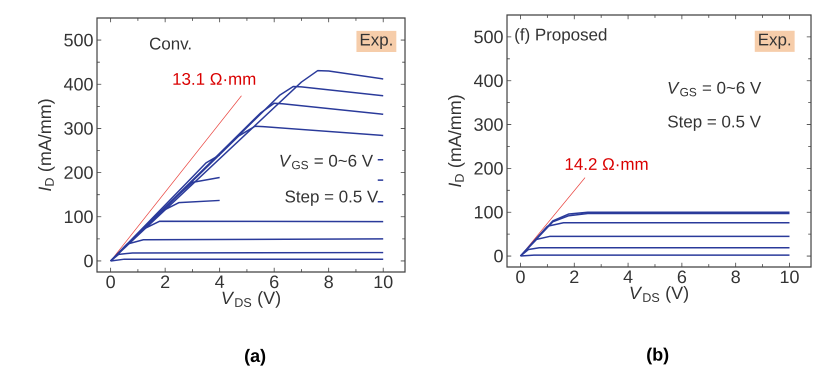 This screenshot has height=376, width=831. Describe the element at coordinates (214, 78) in the screenshot. I see `annotation: 13.1 Ω·mm` at that location.